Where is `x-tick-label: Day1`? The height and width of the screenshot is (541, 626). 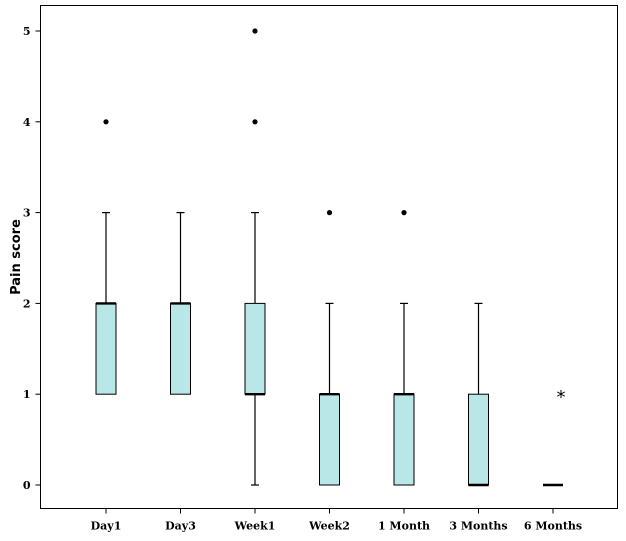
x-tick-label: Day1 is located at coordinates (106, 526).